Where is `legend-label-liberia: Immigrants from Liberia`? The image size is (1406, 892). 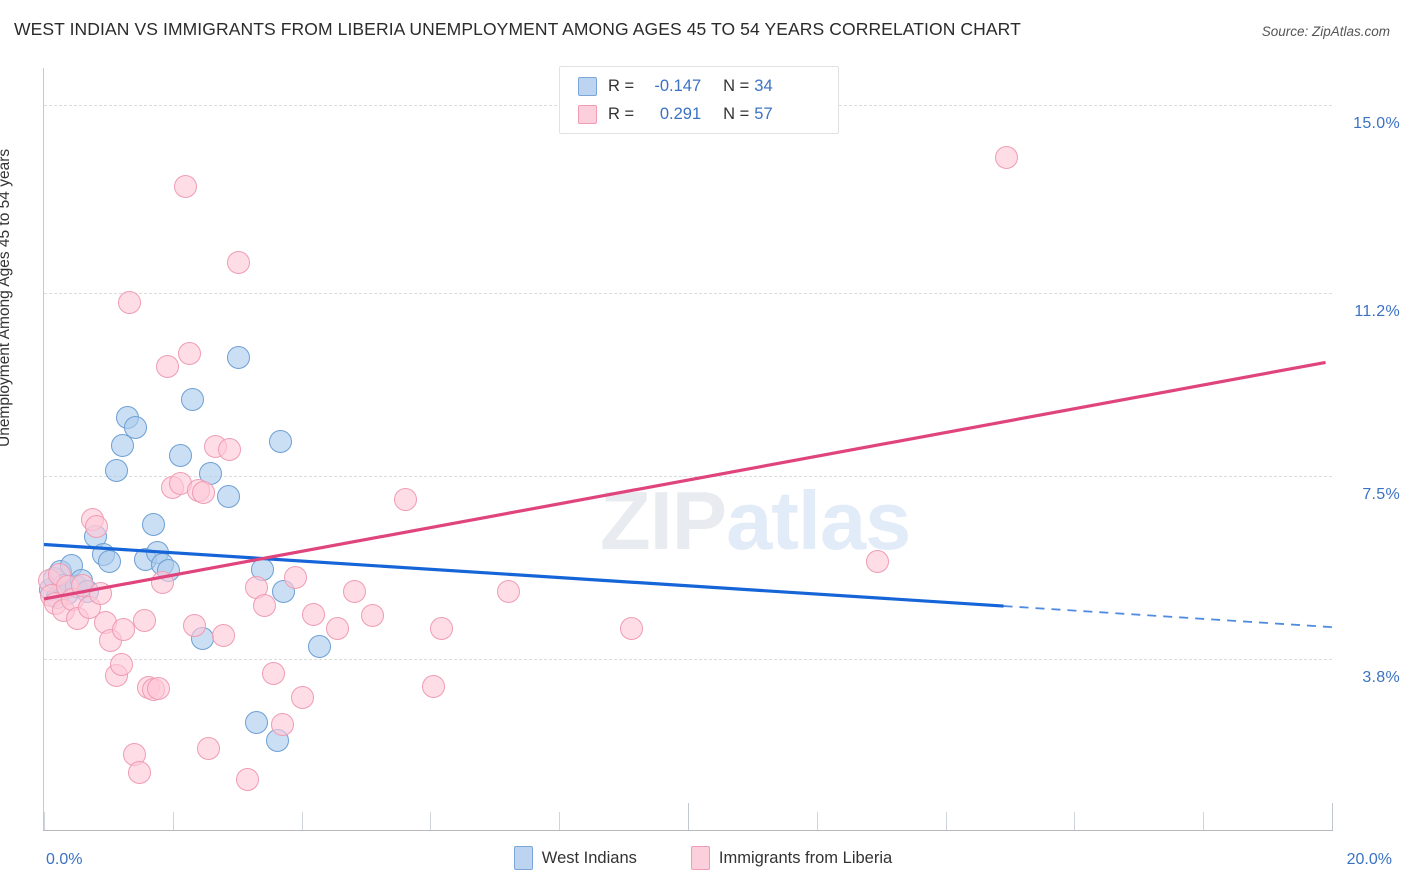
legend-label-liberia: Immigrants from Liberia is located at coordinates (805, 857).